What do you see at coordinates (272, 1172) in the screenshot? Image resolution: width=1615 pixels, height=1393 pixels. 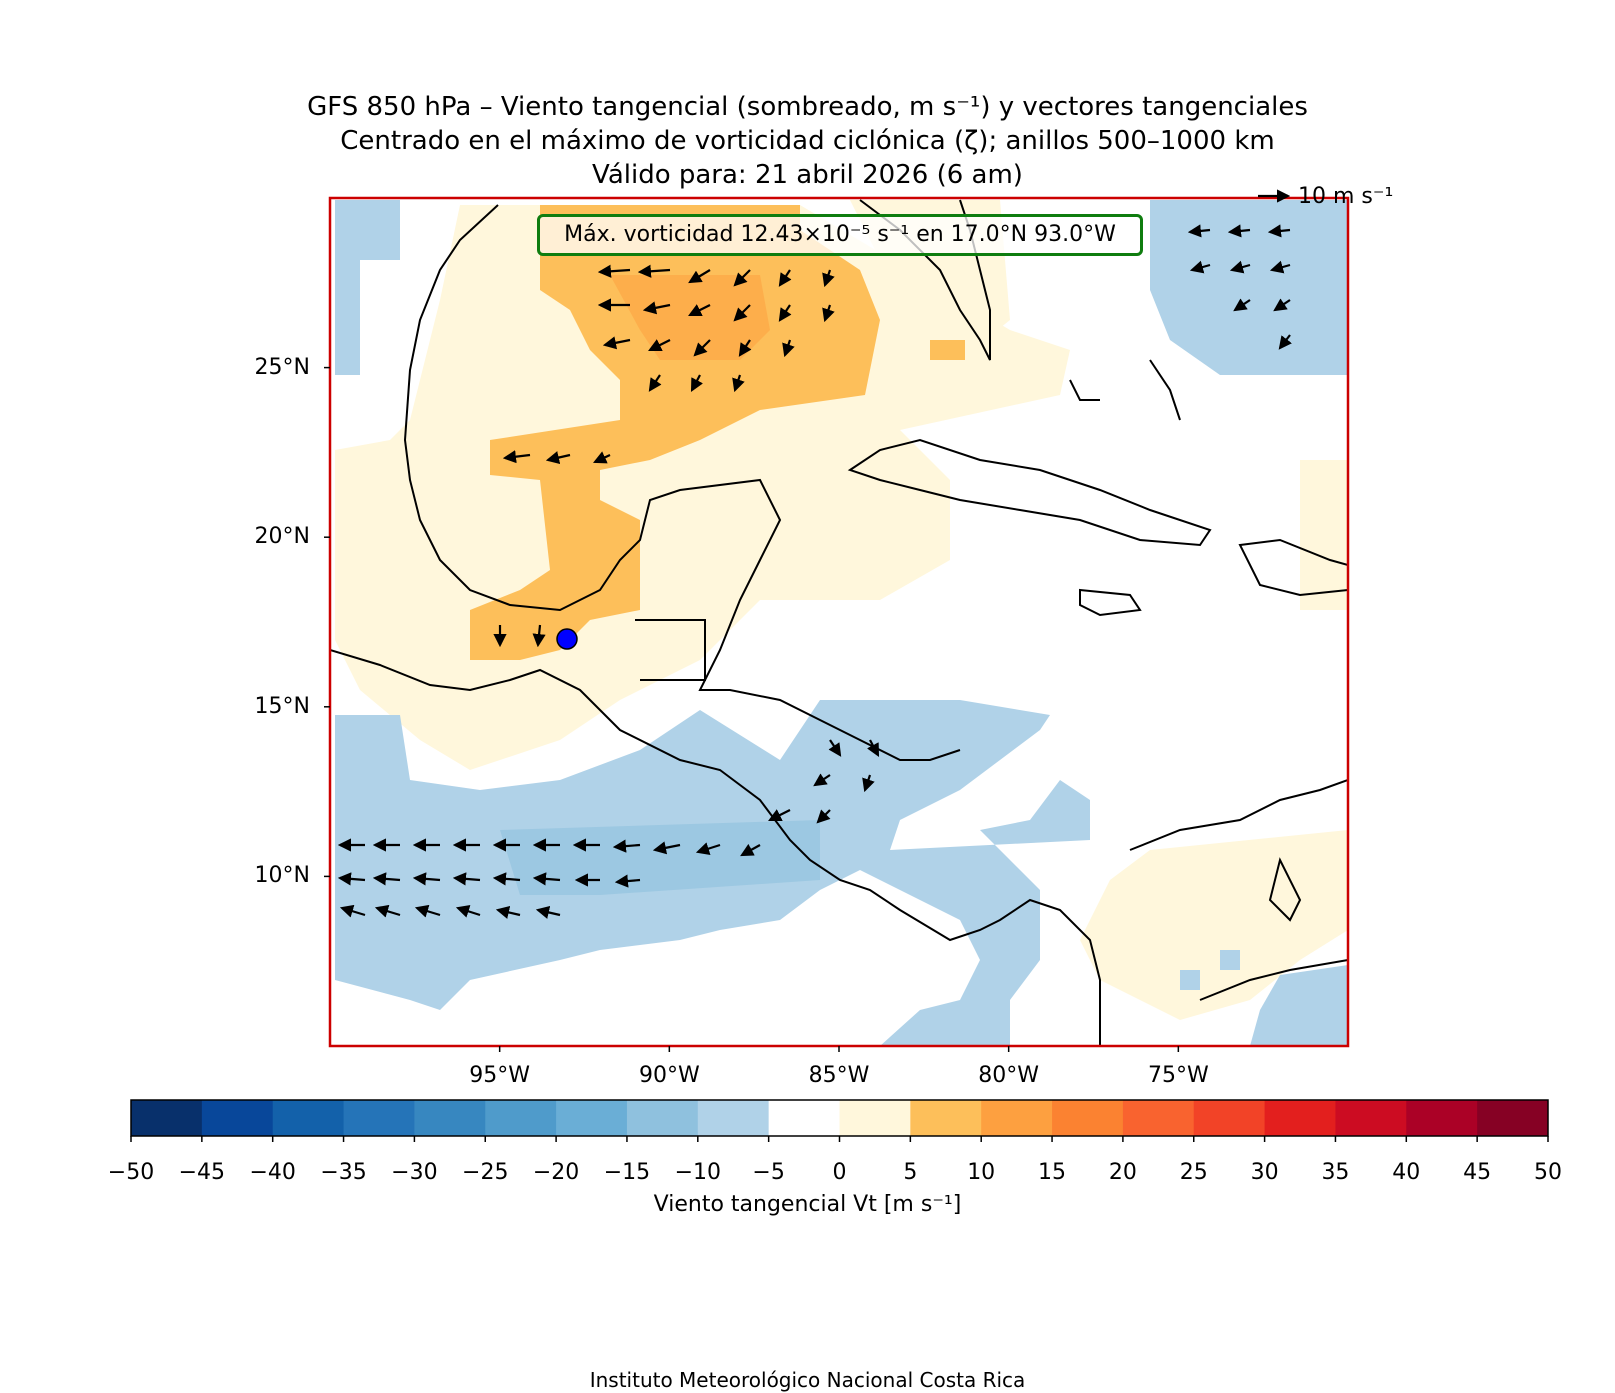 I see `colorbar-tick-label: −40` at bounding box center [272, 1172].